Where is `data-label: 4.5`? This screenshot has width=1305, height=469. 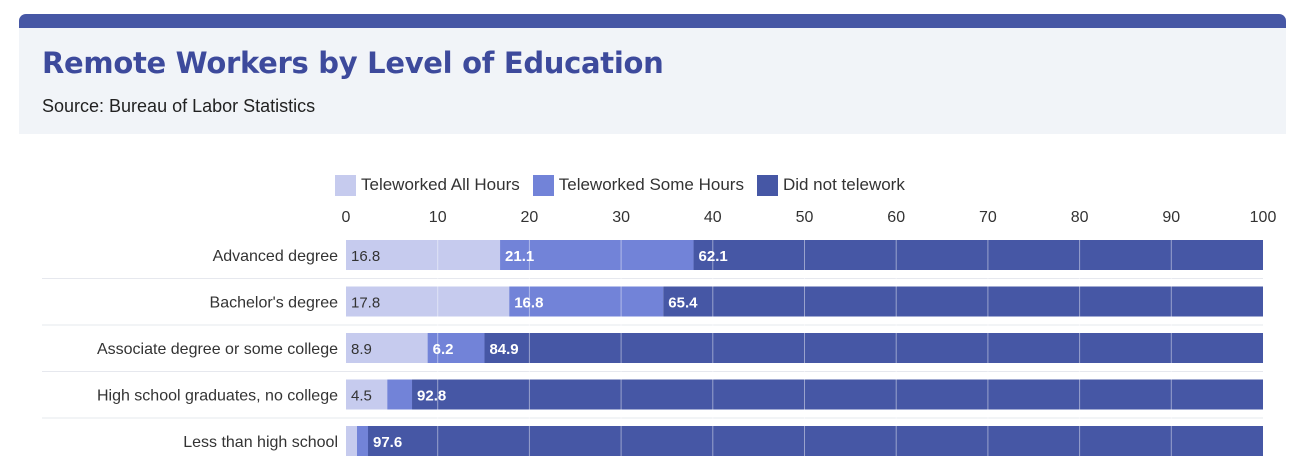 data-label: 4.5 is located at coordinates (361, 396).